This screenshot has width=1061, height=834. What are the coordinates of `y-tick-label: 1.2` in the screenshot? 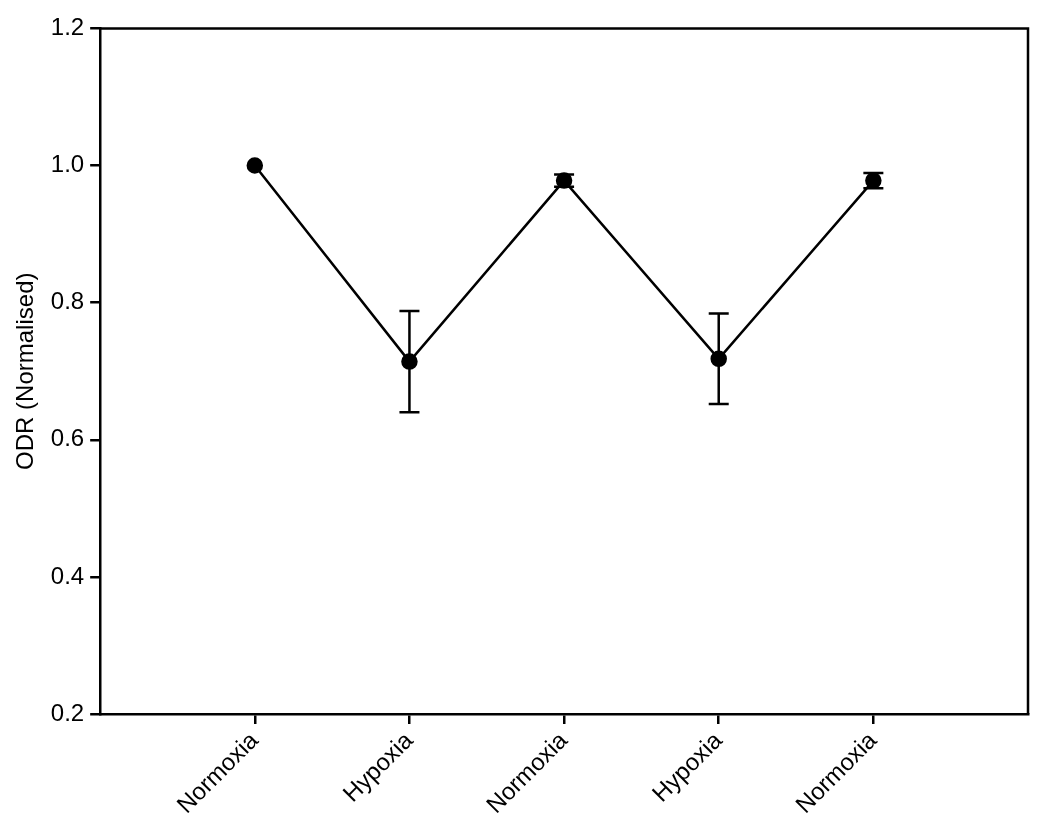 It's located at (67, 27).